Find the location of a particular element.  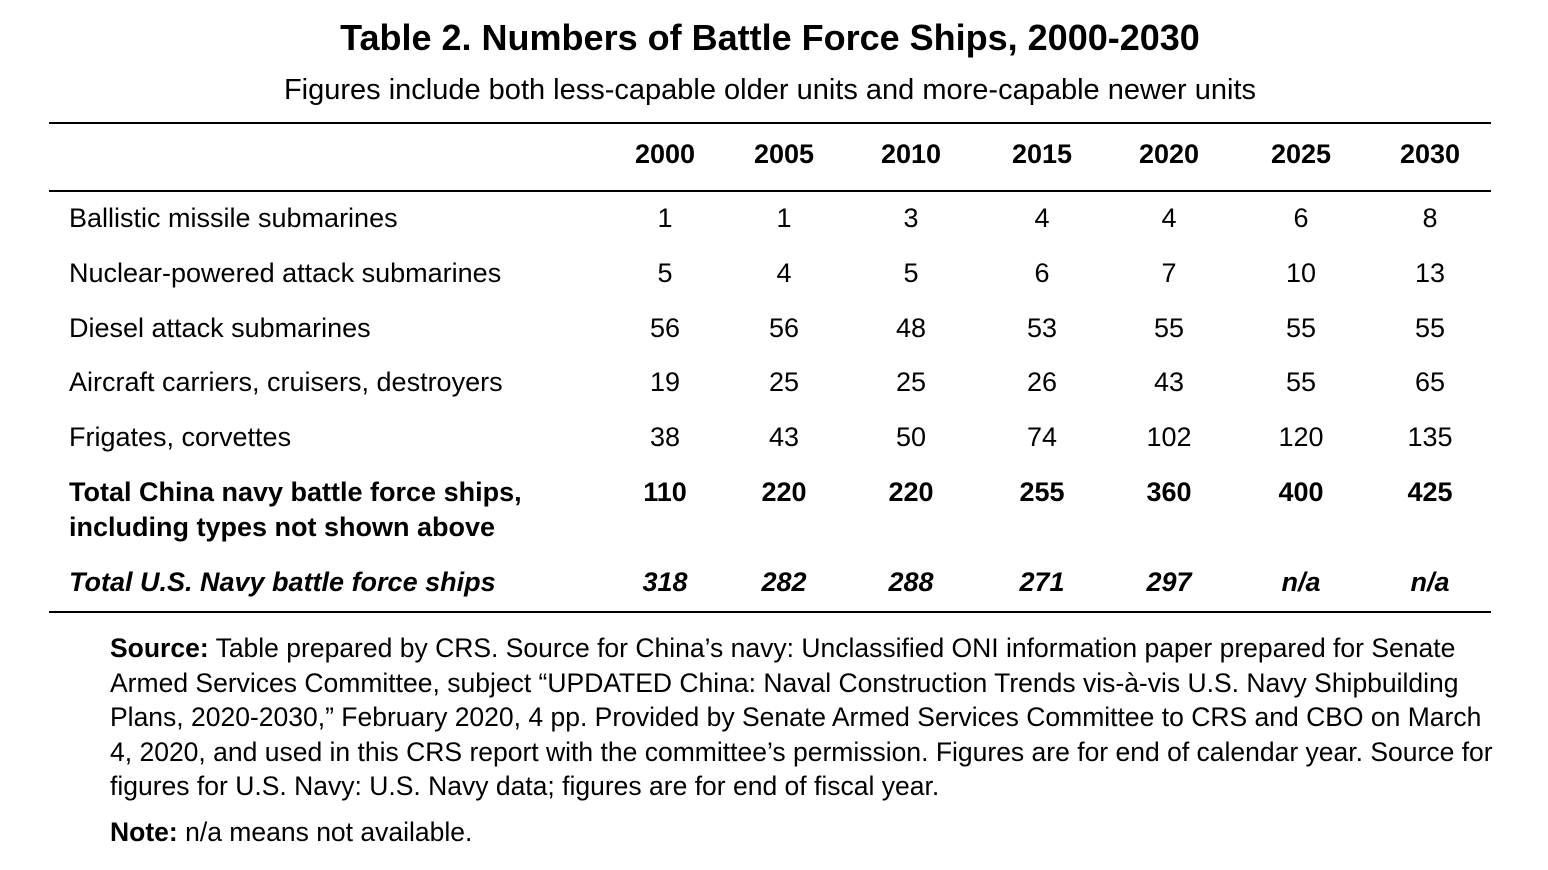

table-top-rule is located at coordinates (770, 123).